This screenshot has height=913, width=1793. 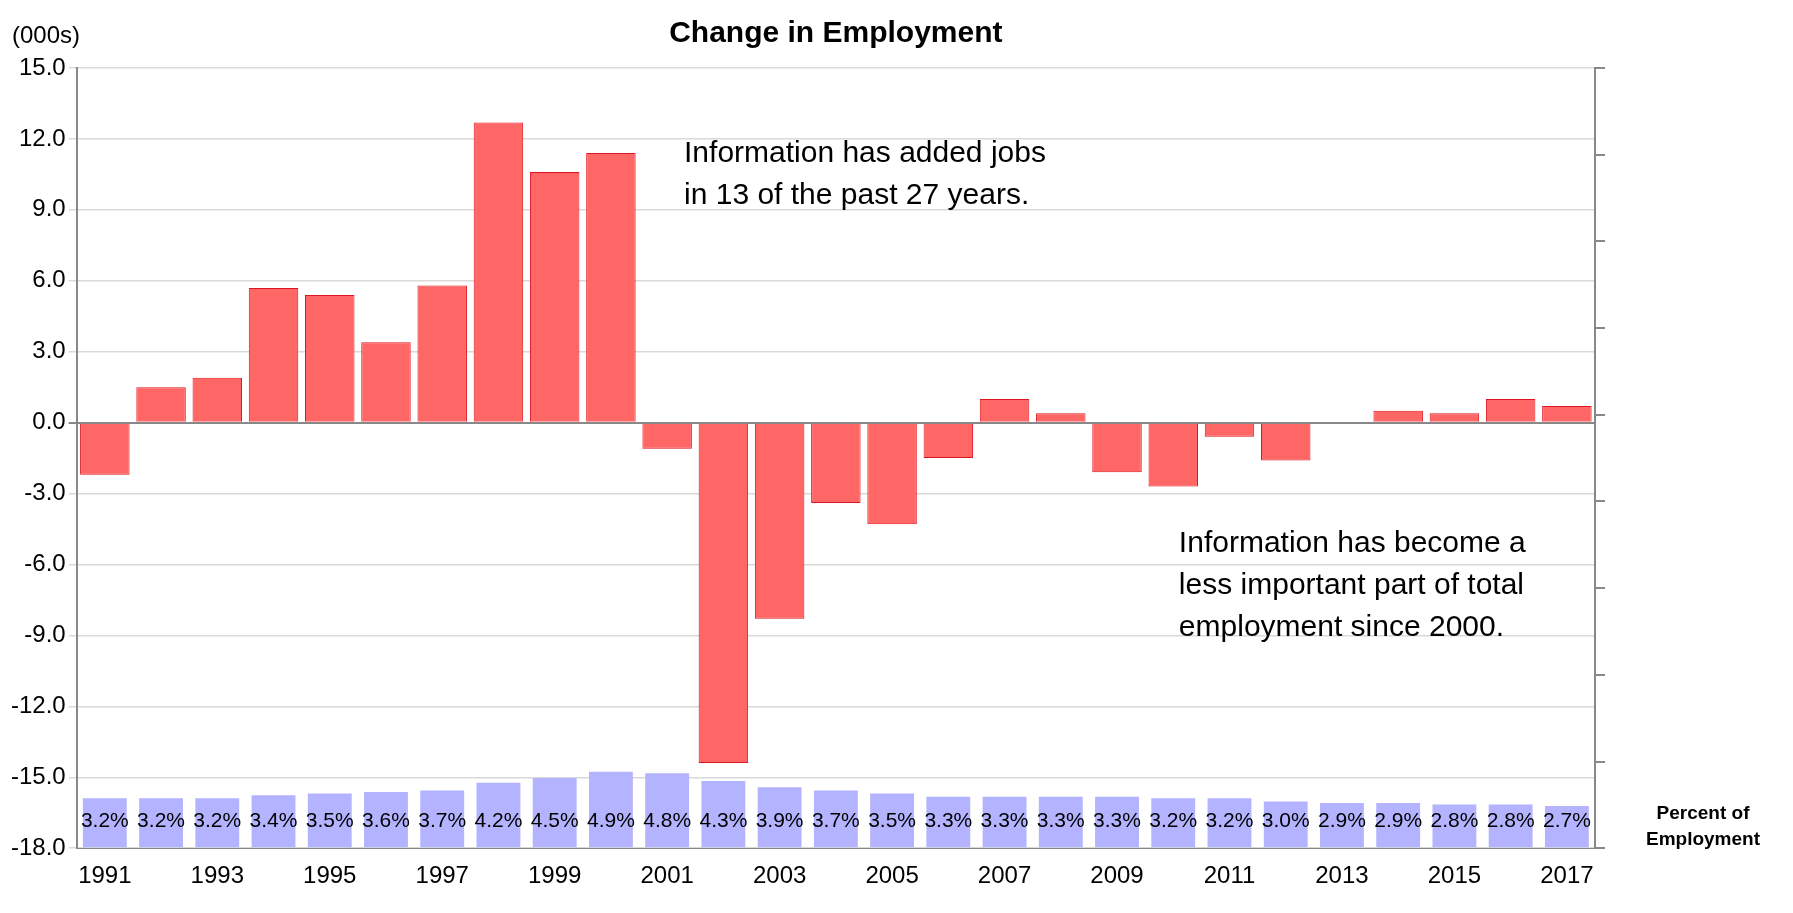 I want to click on data-label: 4.8%, so click(x=667, y=819).